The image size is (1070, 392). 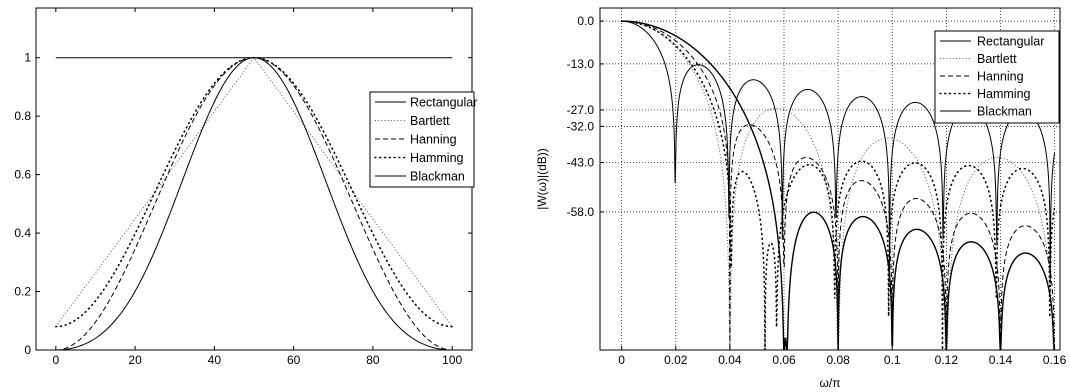 What do you see at coordinates (437, 177) in the screenshot?
I see `left-legend-label: Blackman` at bounding box center [437, 177].